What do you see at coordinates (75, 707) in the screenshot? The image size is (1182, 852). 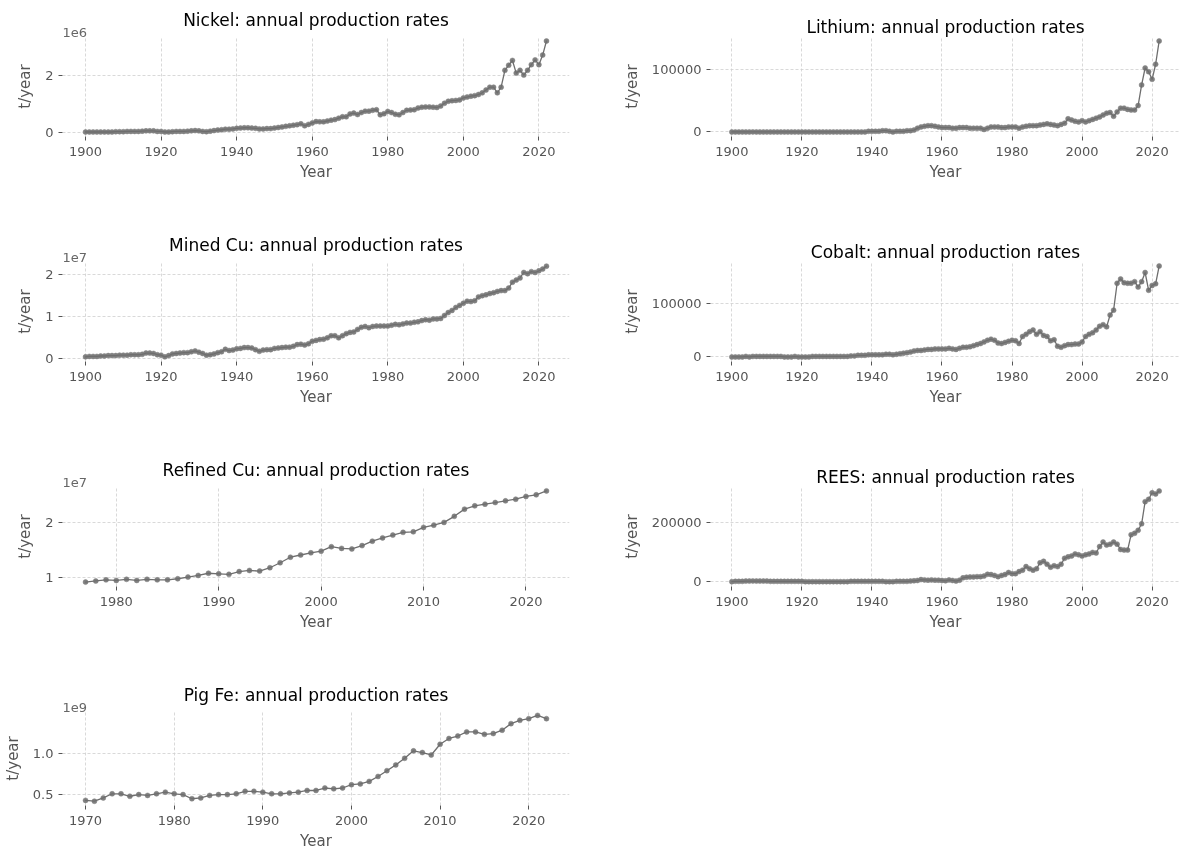 I see `annotation: 1e9` at bounding box center [75, 707].